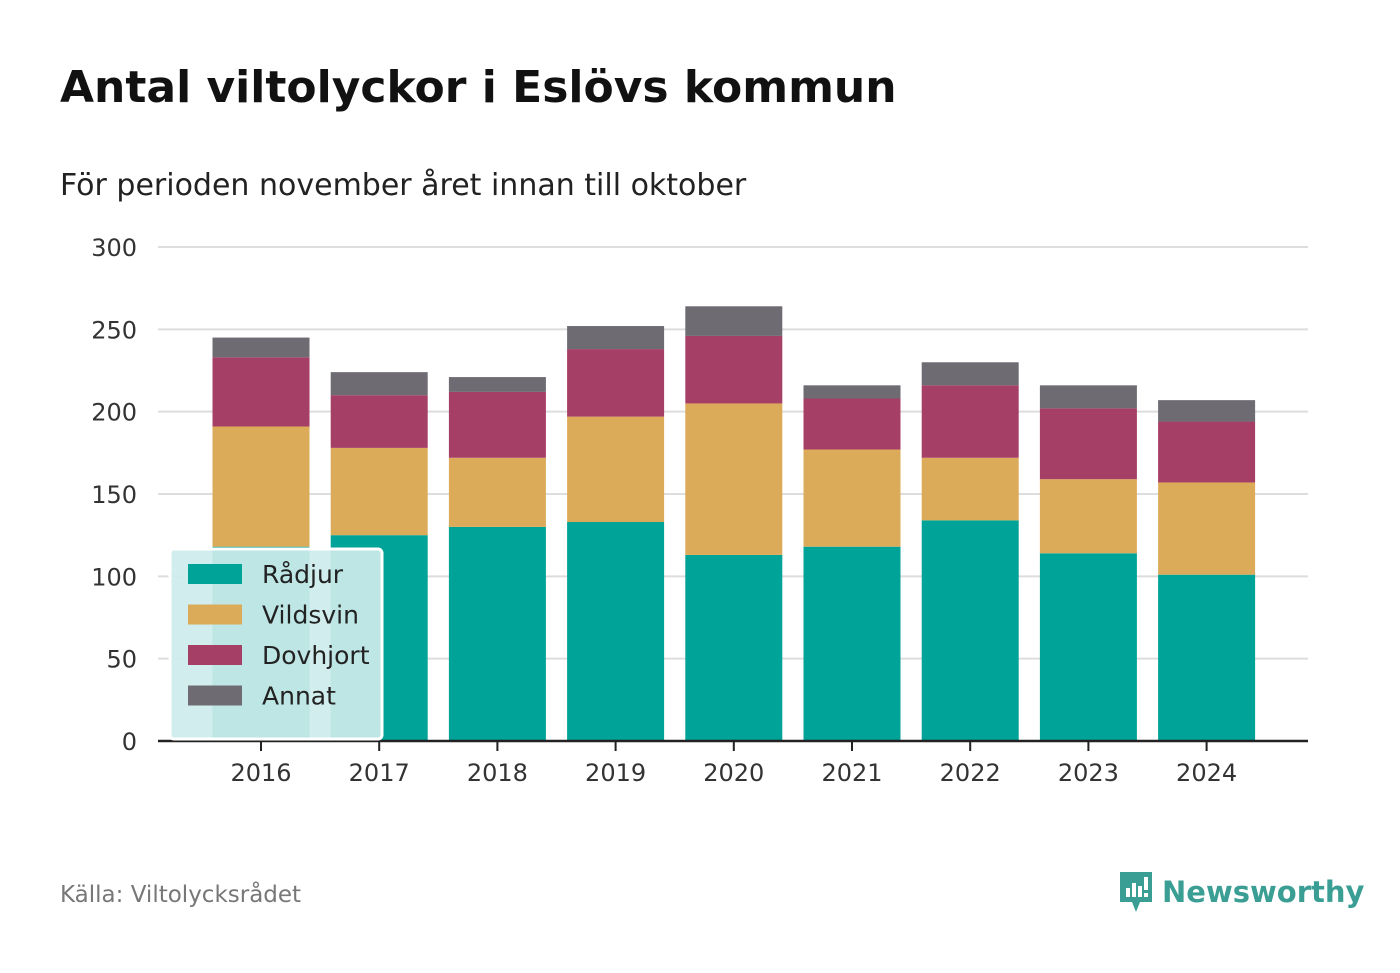 Image resolution: width=1400 pixels, height=973 pixels. What do you see at coordinates (970, 773) in the screenshot?
I see `x-tick-label: 2022` at bounding box center [970, 773].